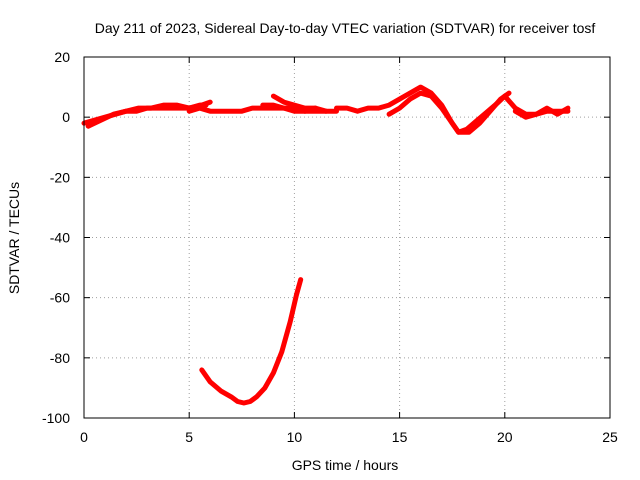 The width and height of the screenshot is (640, 480). Describe the element at coordinates (66, 117) in the screenshot. I see `y-tick-label: 0` at that location.